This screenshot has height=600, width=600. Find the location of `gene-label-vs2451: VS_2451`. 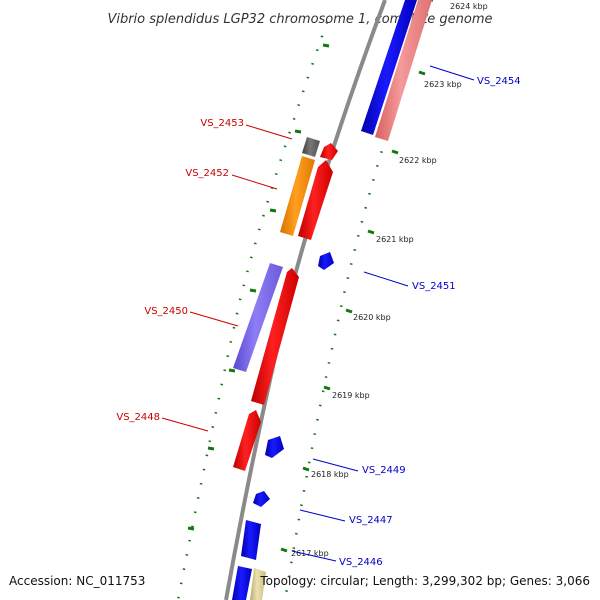

gene-label-vs2451: VS_2451 is located at coordinates (434, 286).